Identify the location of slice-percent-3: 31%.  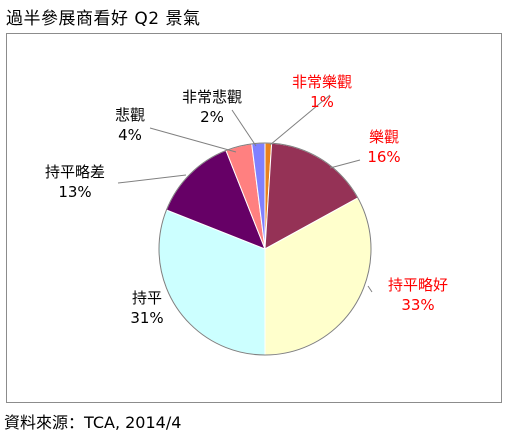
(146, 318).